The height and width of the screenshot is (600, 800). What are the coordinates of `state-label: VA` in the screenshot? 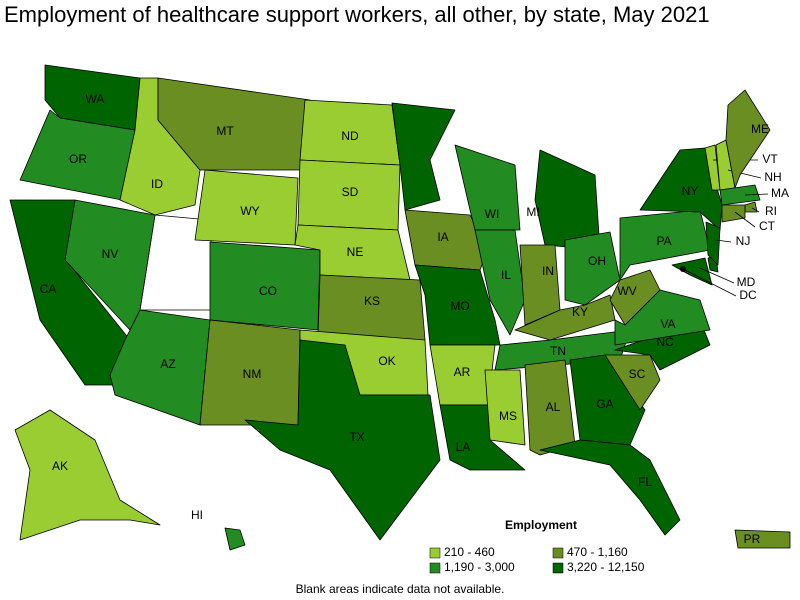 It's located at (667, 324).